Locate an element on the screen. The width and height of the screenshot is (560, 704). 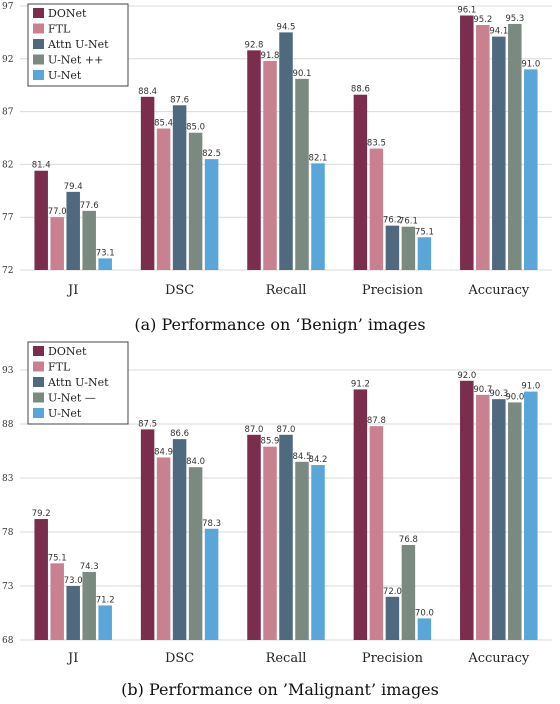
y-tick-label: 92 is located at coordinates (7, 60).